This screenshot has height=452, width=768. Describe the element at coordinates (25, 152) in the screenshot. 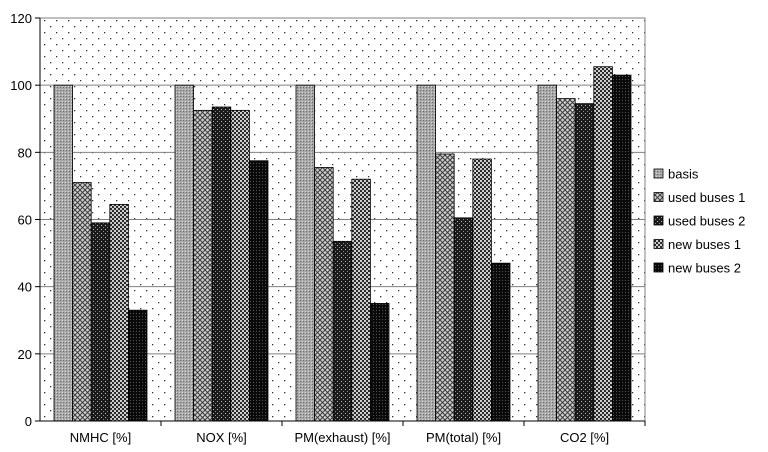

I see `y-tick-label: 80` at that location.